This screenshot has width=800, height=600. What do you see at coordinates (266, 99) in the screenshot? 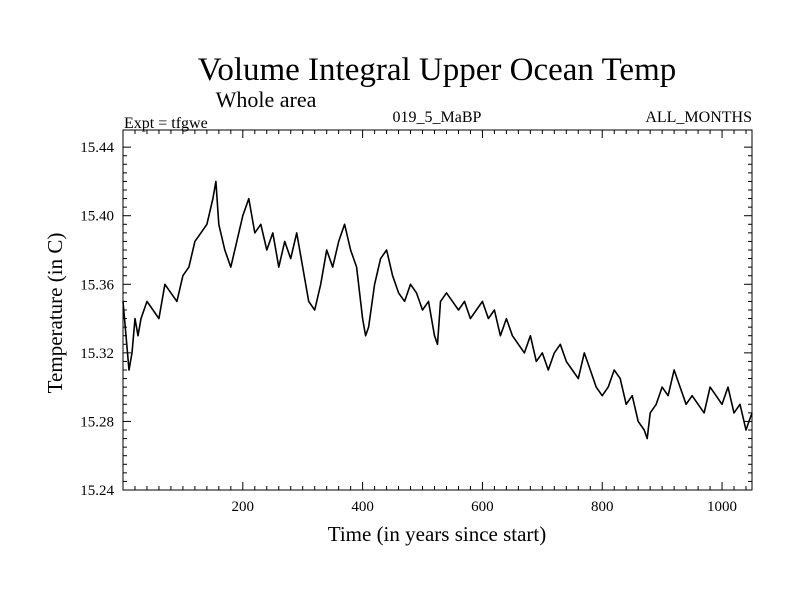
I see `chart-subtitle: Whole area` at bounding box center [266, 99].